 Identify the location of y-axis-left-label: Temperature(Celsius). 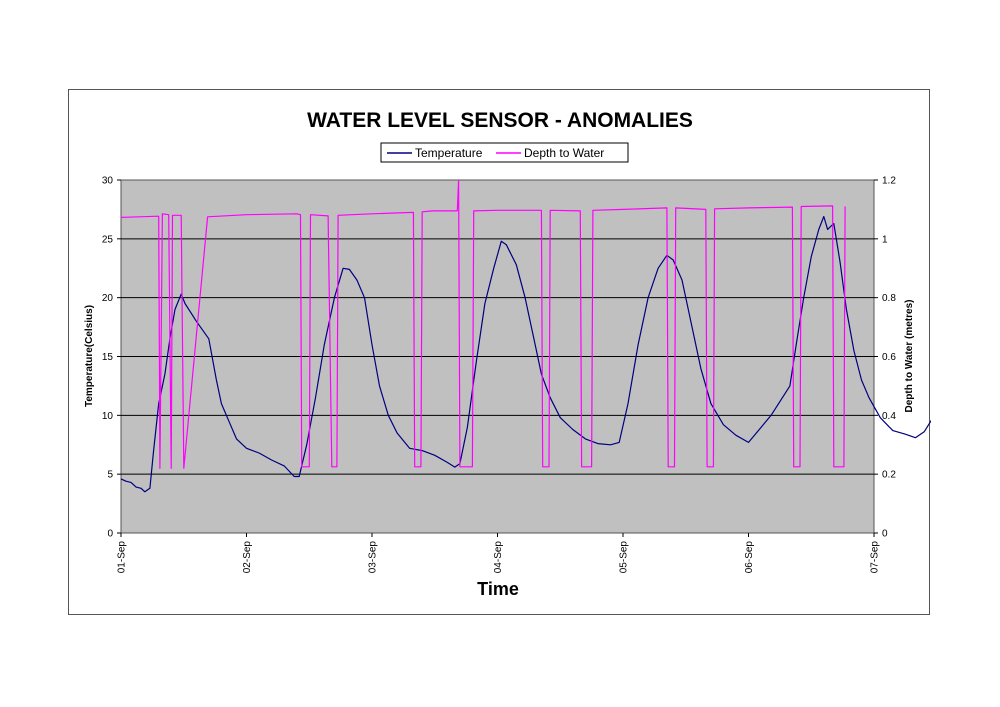
(89, 356).